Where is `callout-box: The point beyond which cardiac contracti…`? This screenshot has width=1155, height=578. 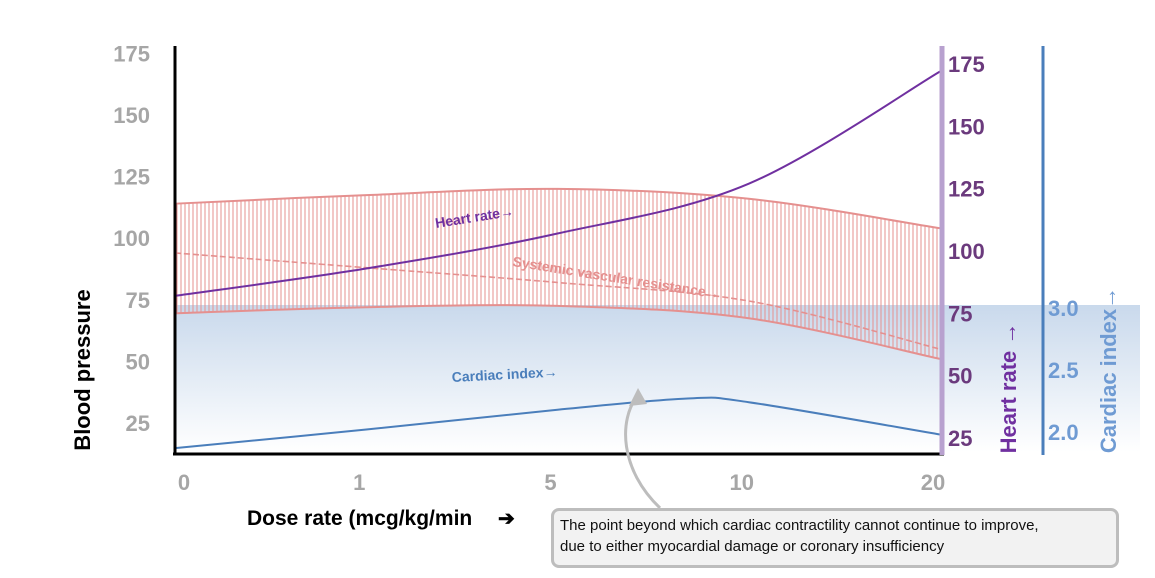 callout-box: The point beyond which cardiac contracti… is located at coordinates (835, 538).